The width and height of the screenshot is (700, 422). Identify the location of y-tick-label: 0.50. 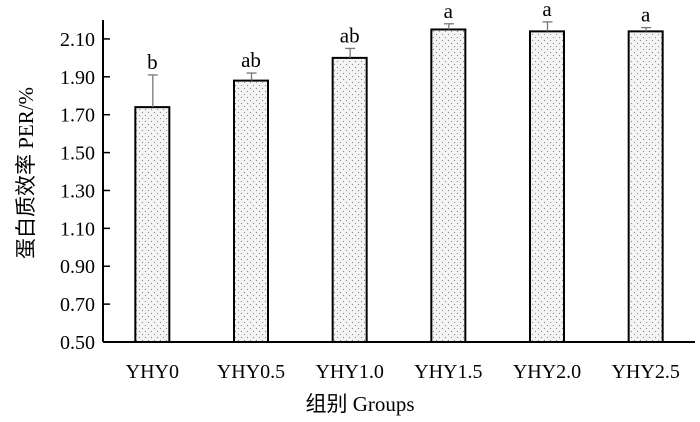
(77, 343).